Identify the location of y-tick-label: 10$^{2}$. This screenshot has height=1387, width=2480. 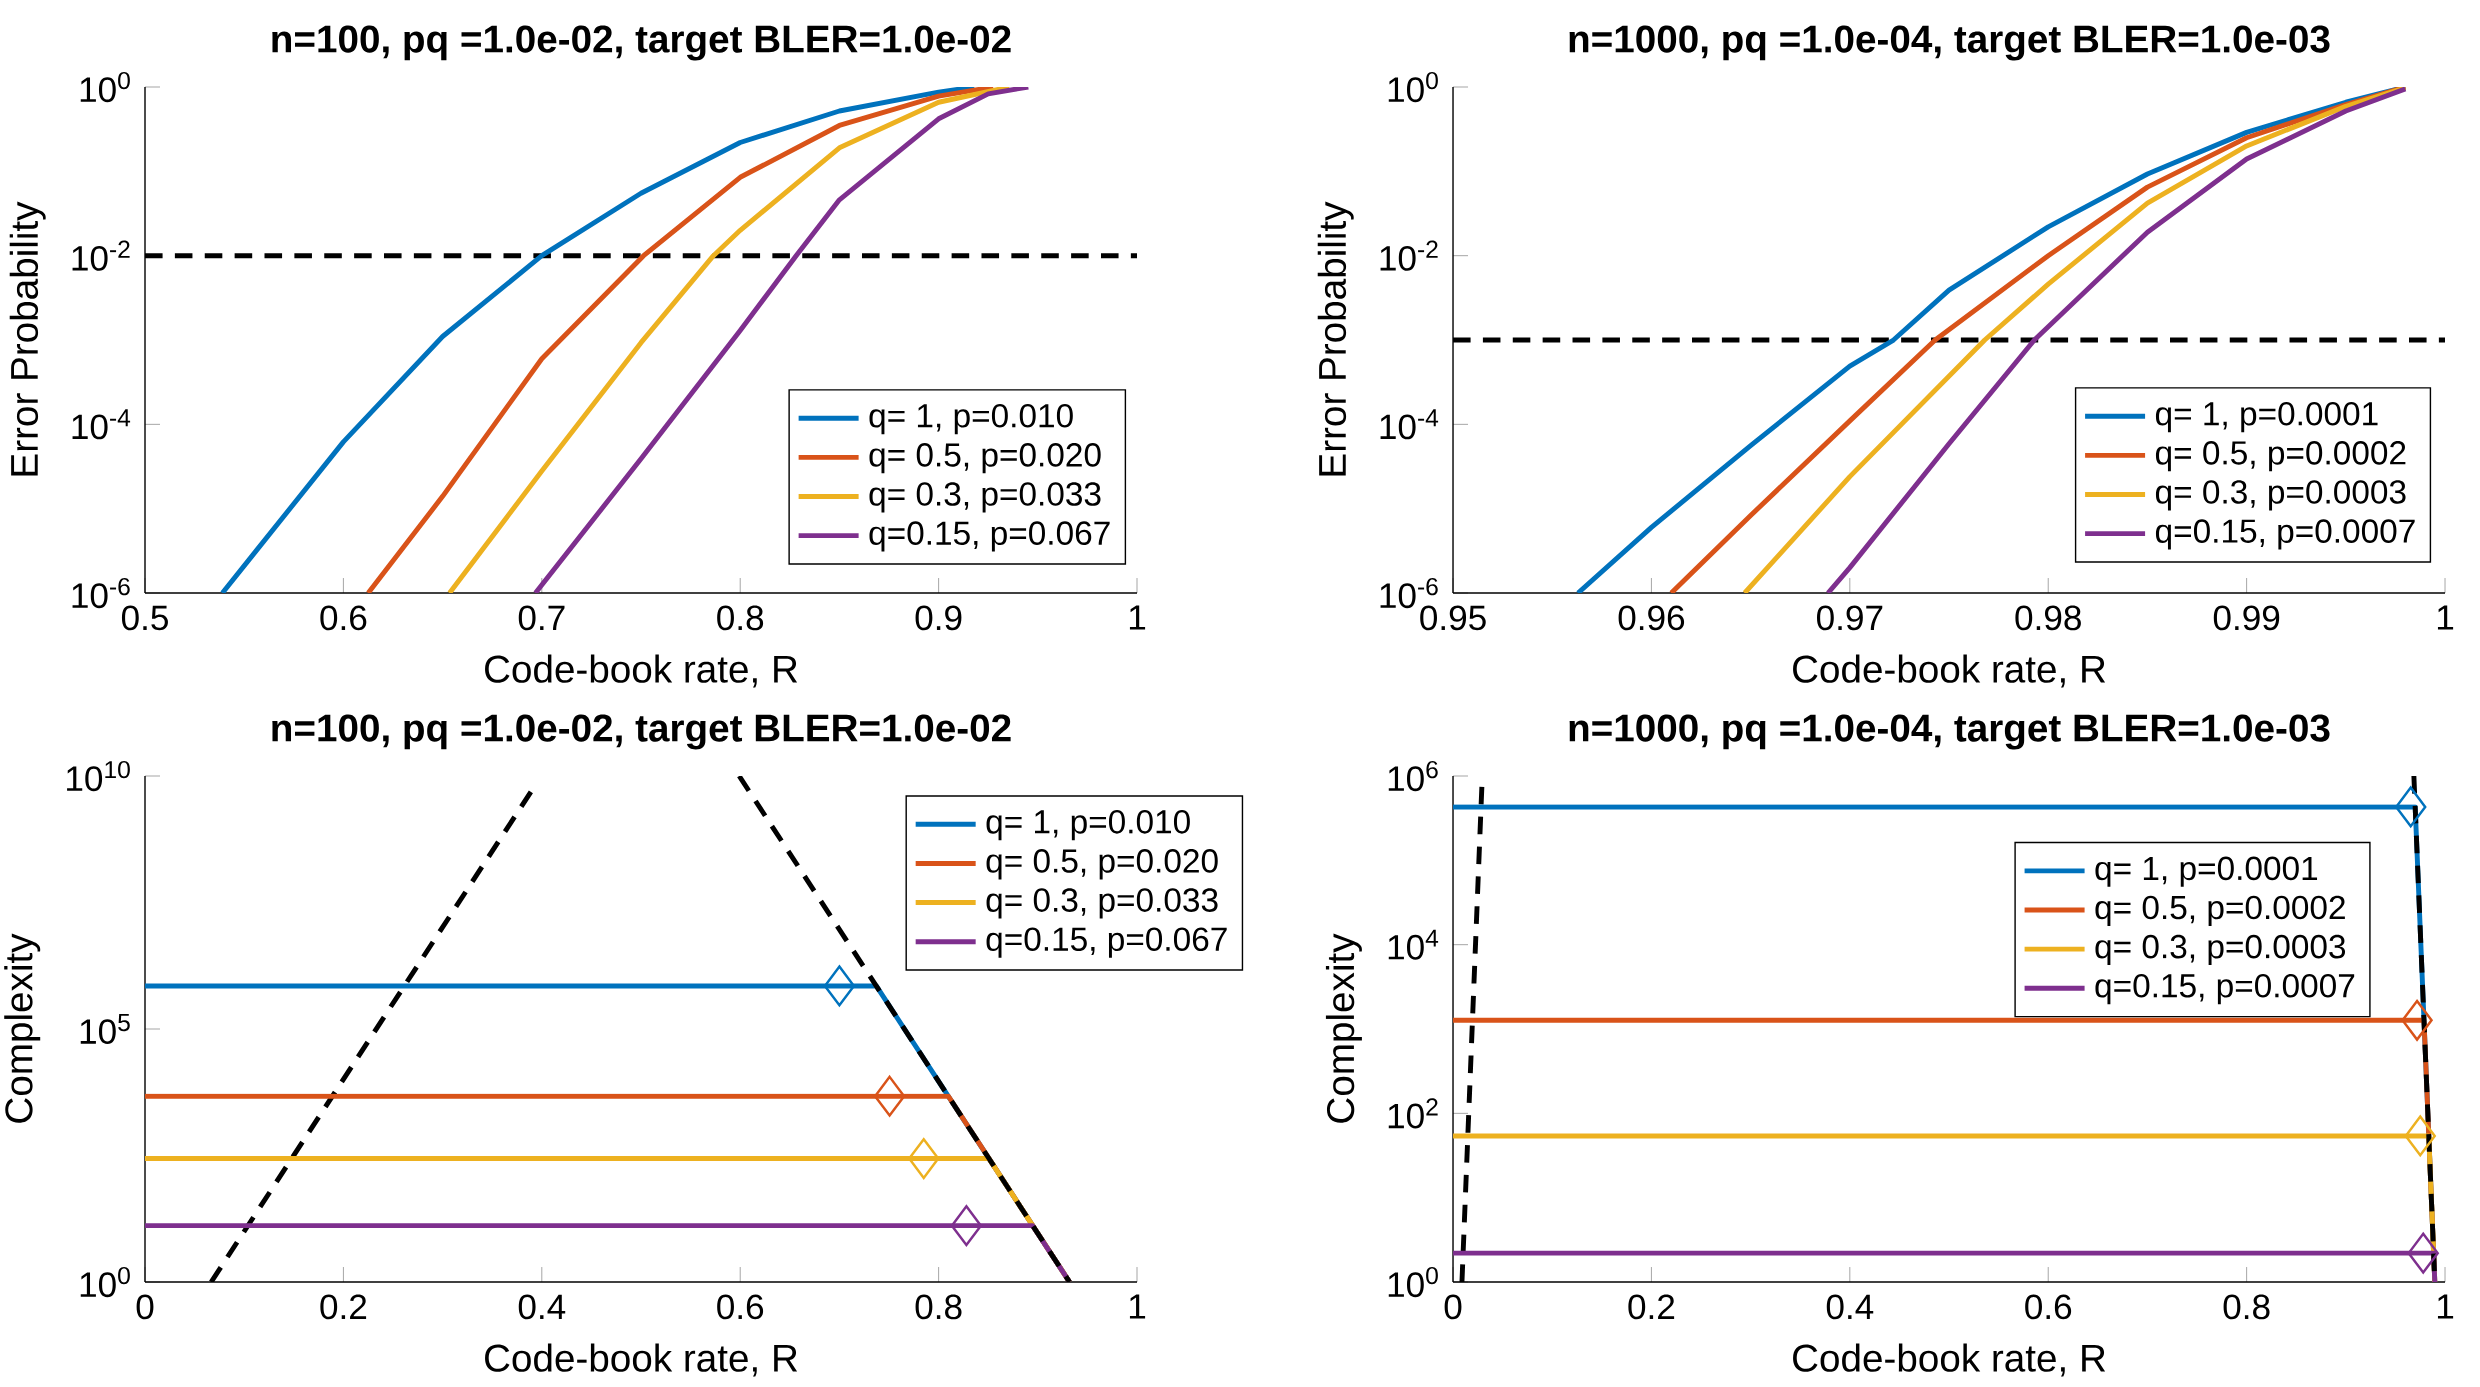
(1413, 1113).